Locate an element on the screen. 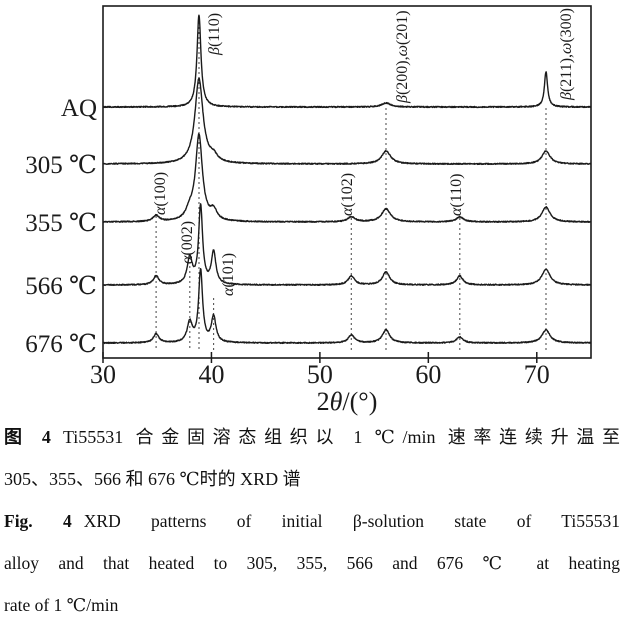 This screenshot has height=625, width=624. x-tick-label: 50 is located at coordinates (320, 374).